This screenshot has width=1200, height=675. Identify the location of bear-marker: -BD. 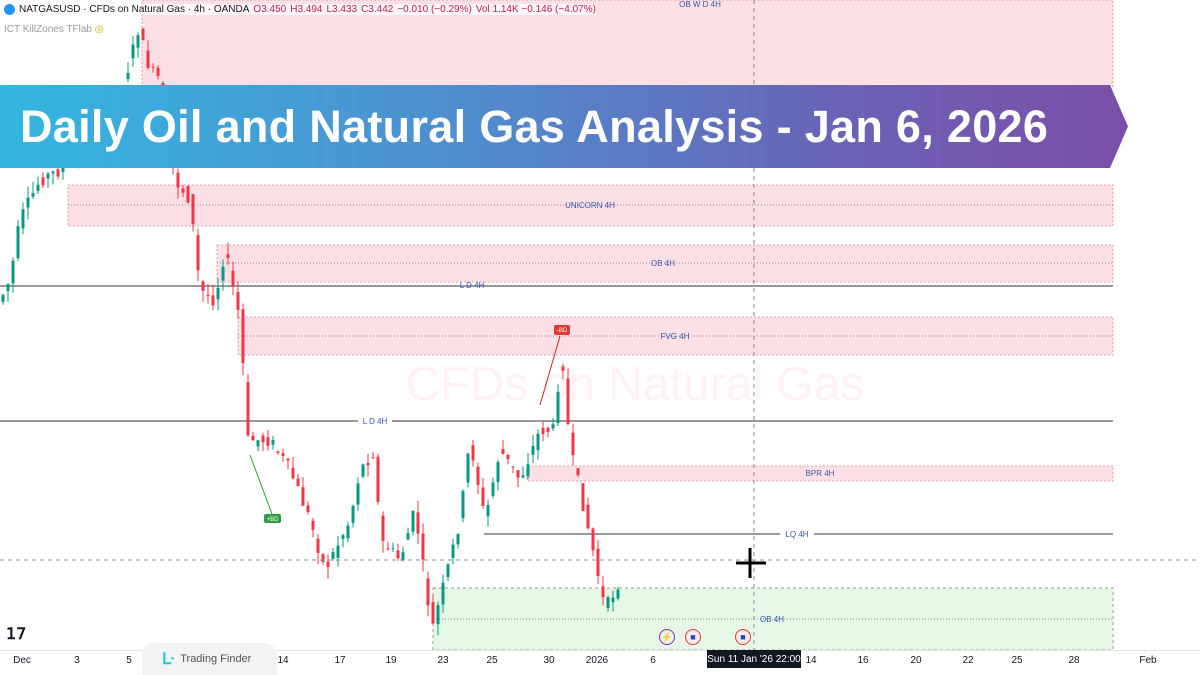
(562, 330).